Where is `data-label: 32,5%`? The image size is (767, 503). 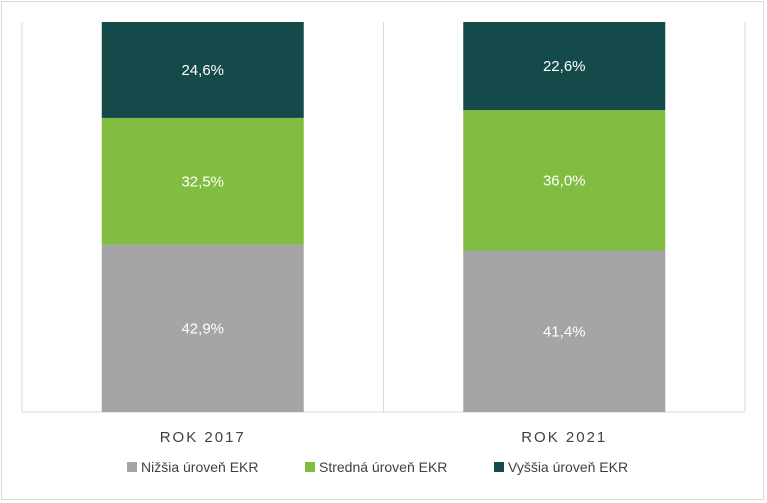 data-label: 32,5% is located at coordinates (202, 181).